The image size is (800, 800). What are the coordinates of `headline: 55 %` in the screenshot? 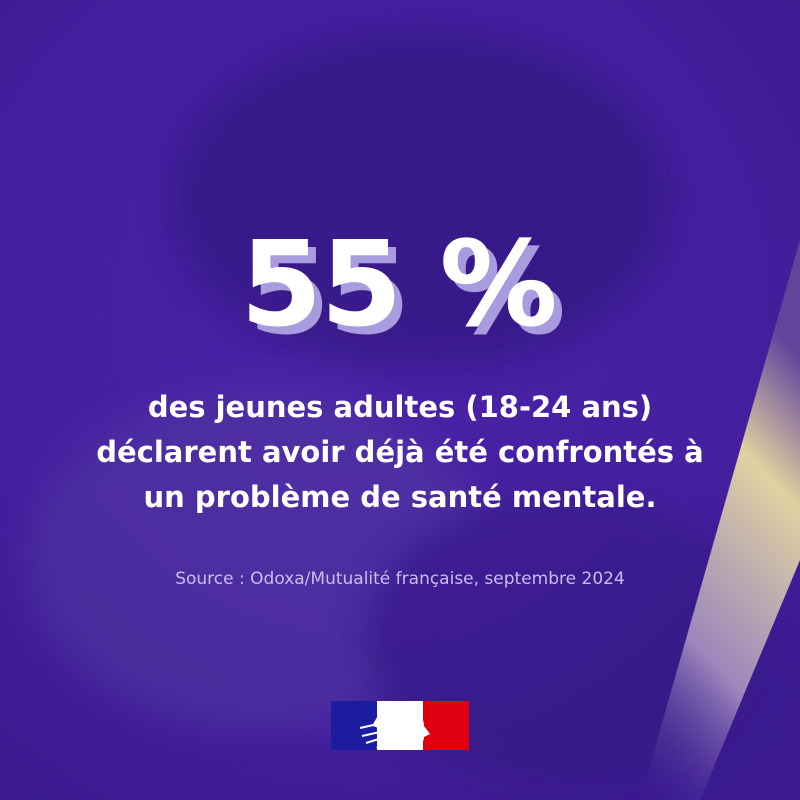 It's located at (398, 284).